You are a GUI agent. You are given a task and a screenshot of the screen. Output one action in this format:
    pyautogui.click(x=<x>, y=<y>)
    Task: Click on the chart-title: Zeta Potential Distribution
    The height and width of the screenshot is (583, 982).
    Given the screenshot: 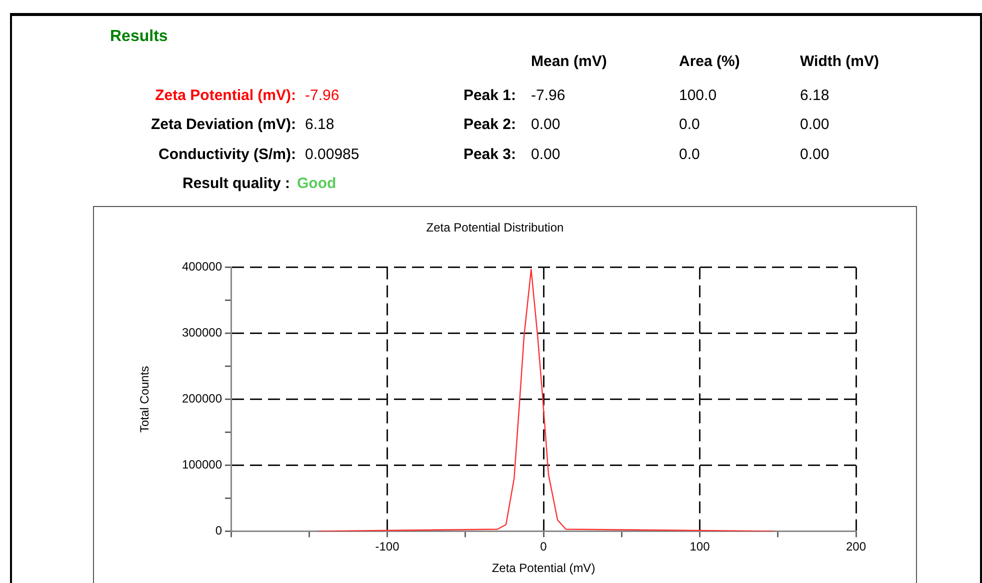 What is the action you would take?
    pyautogui.click(x=495, y=227)
    